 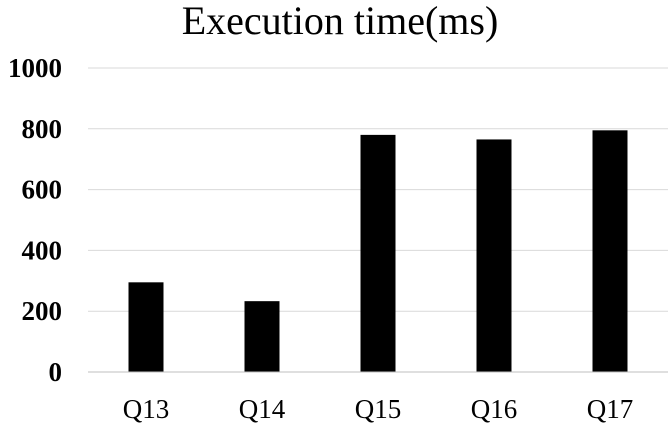 What do you see at coordinates (35, 220) in the screenshot?
I see `y-axis-ticks: 0 200 400 600 800 1000` at bounding box center [35, 220].